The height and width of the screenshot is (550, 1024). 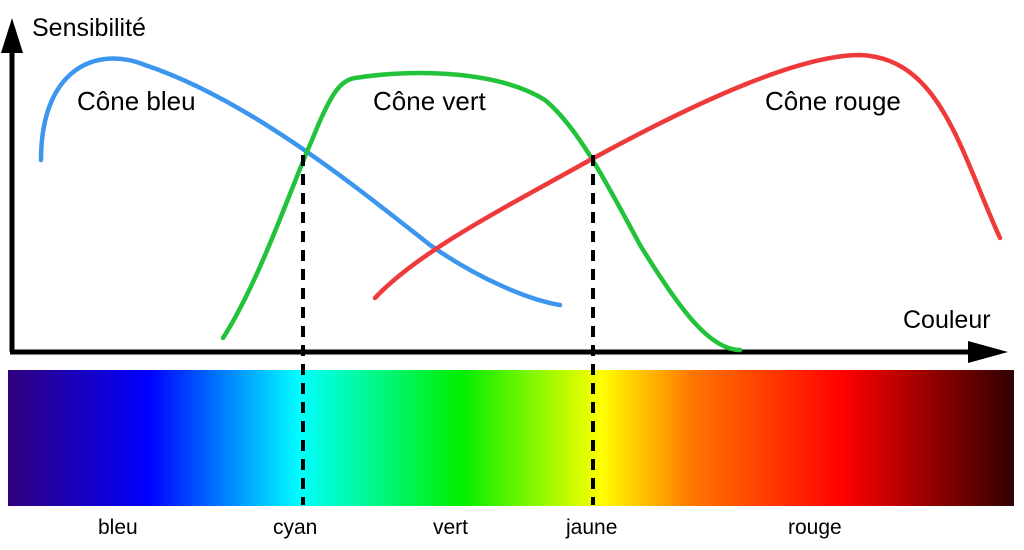 I want to click on y-axis-label: Sensibilité, so click(x=89, y=28).